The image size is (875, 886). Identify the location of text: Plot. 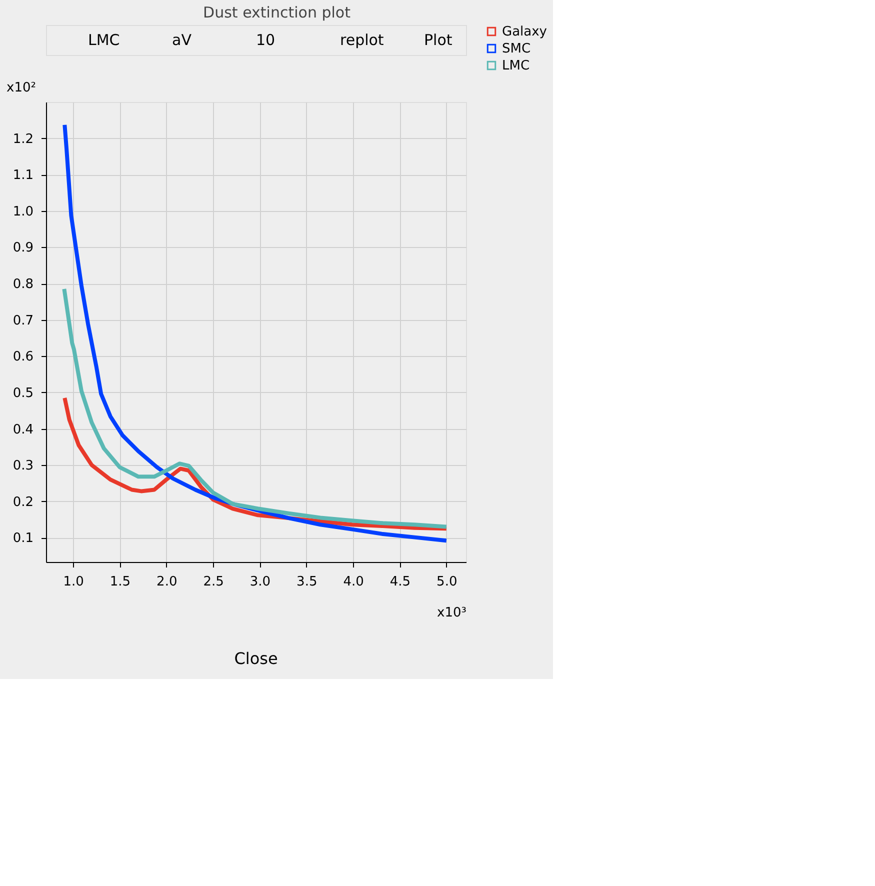
(438, 40).